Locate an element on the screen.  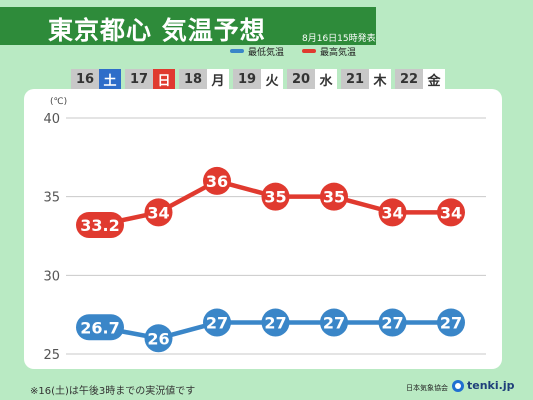
header-bar: 東京都心 気温予想 8月16日15時発表 is located at coordinates (188, 26).